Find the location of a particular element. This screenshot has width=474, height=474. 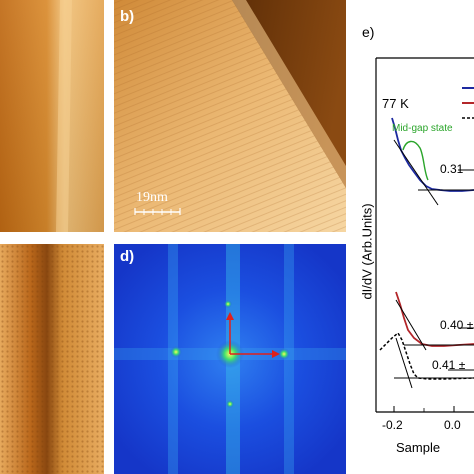

panel-c-stm-image is located at coordinates (52, 359).